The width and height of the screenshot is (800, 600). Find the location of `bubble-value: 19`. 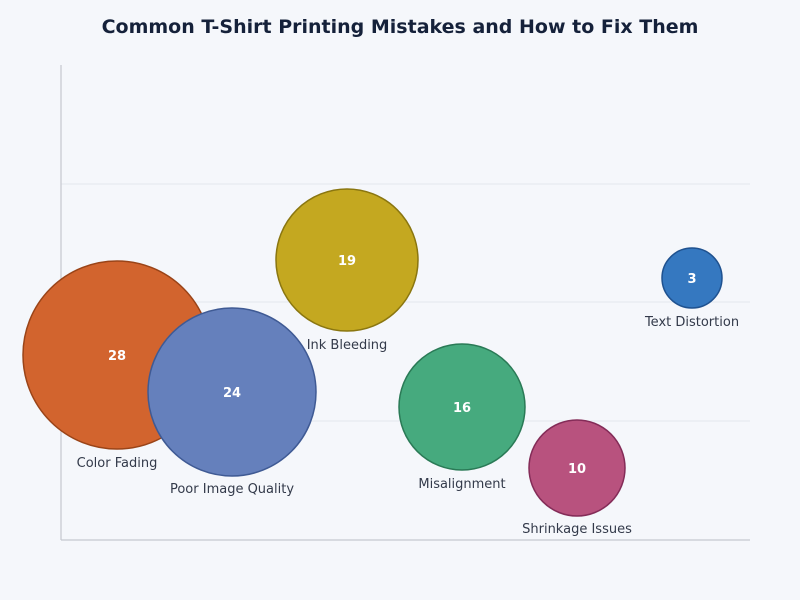

bubble-value: 19 is located at coordinates (347, 261).